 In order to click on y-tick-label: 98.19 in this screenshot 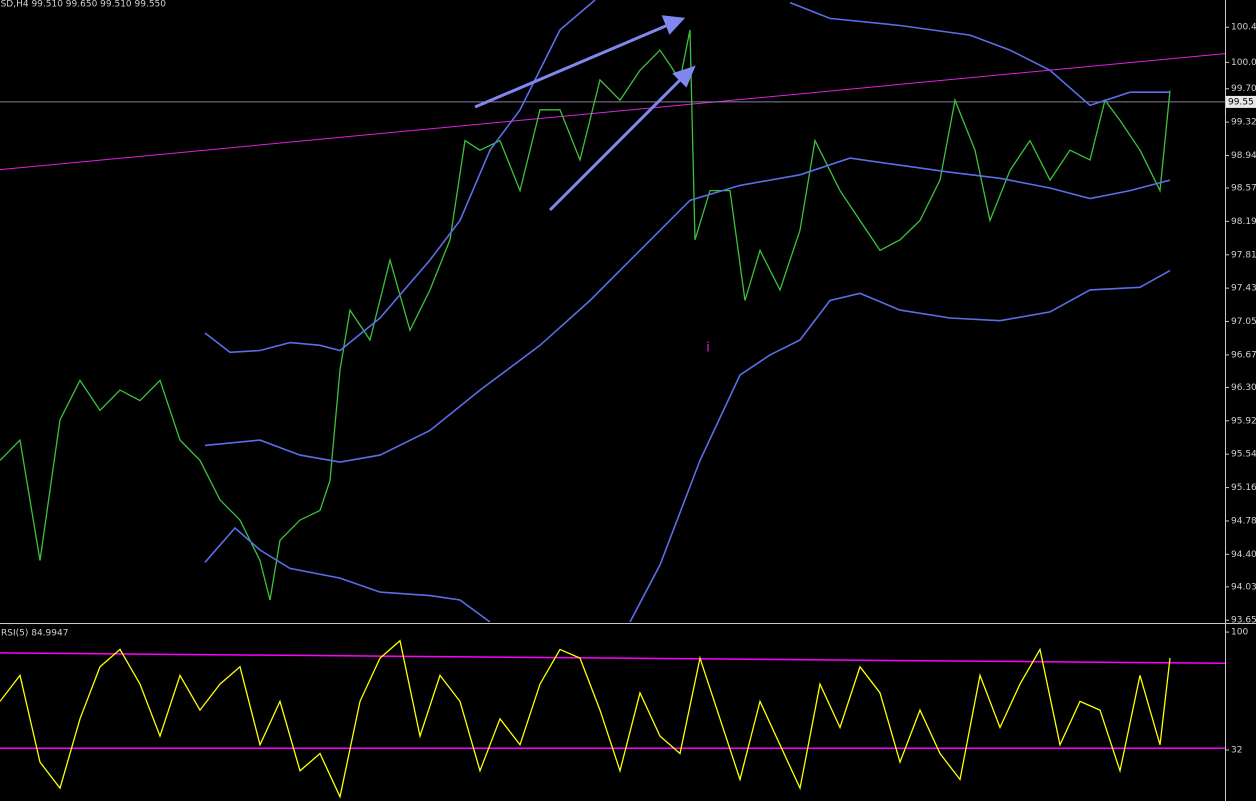, I will do `click(1243, 222)`.